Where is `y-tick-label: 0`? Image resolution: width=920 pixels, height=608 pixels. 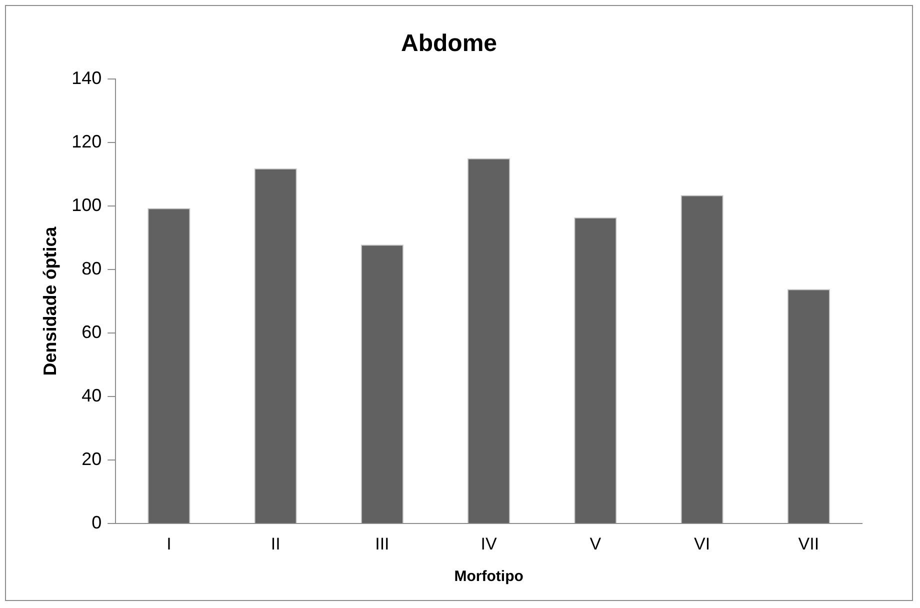
y-tick-label: 0 is located at coordinates (97, 522).